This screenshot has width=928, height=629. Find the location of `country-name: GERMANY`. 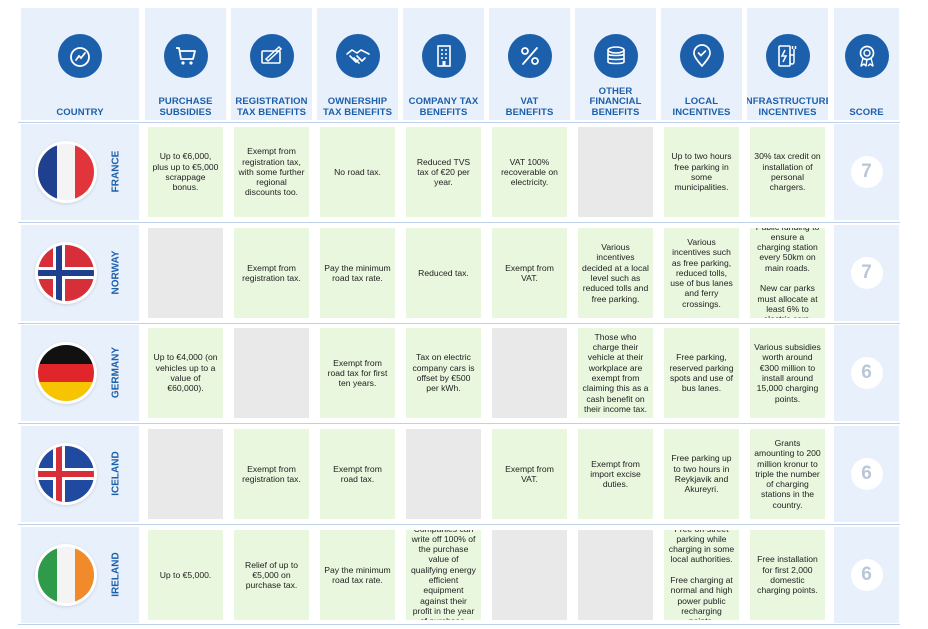

country-name: GERMANY is located at coordinates (116, 372).